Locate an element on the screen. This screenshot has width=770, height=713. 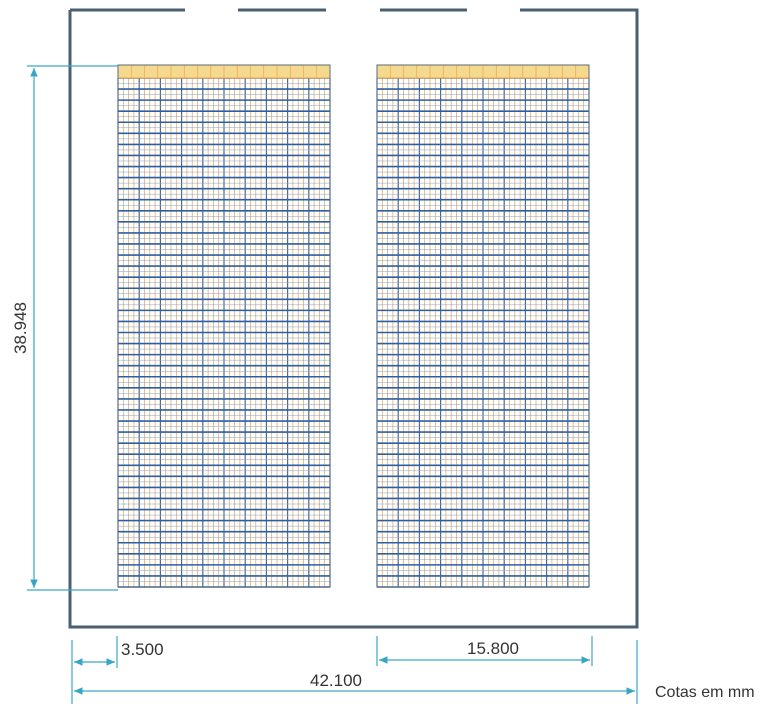
unit-note: Cotas em mm is located at coordinates (705, 692).